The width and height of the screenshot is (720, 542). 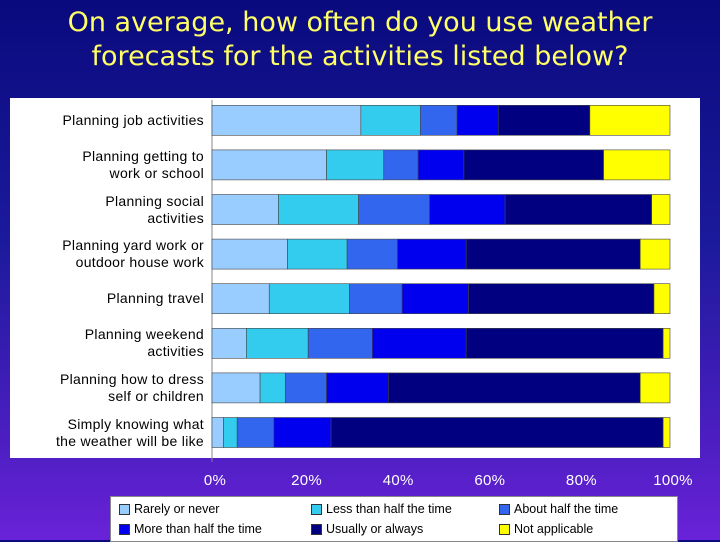 I want to click on legend-item: Usually or always, so click(x=367, y=529).